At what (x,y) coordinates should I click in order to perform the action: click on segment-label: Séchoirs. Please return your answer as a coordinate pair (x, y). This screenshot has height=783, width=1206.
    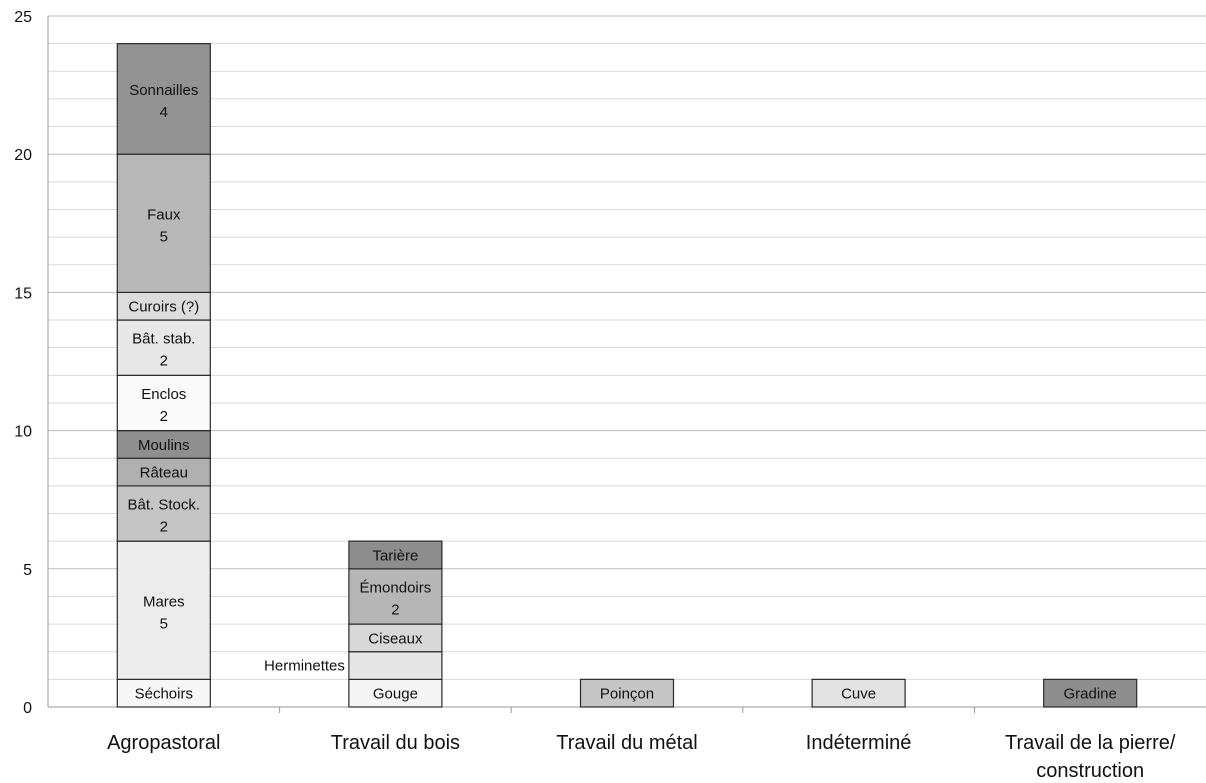
    Looking at the image, I should click on (164, 694).